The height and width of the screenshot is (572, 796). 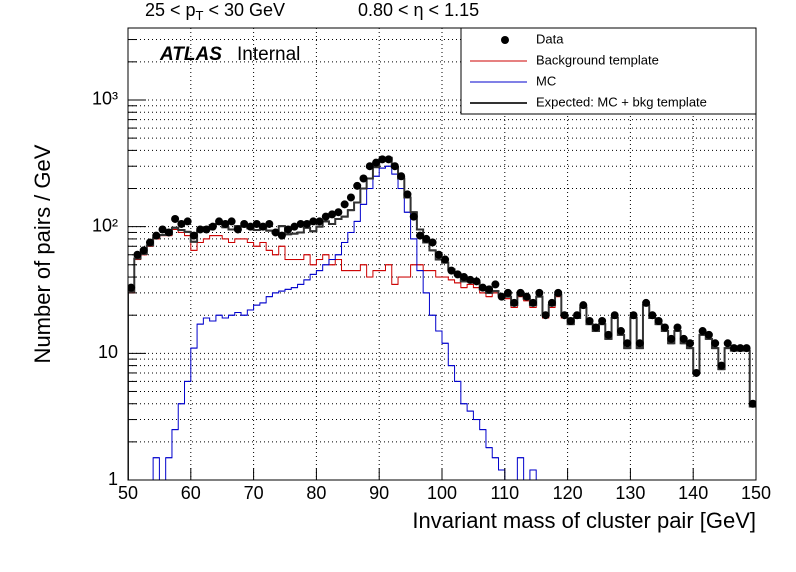 I want to click on x-tick-label: 120, so click(x=568, y=493).